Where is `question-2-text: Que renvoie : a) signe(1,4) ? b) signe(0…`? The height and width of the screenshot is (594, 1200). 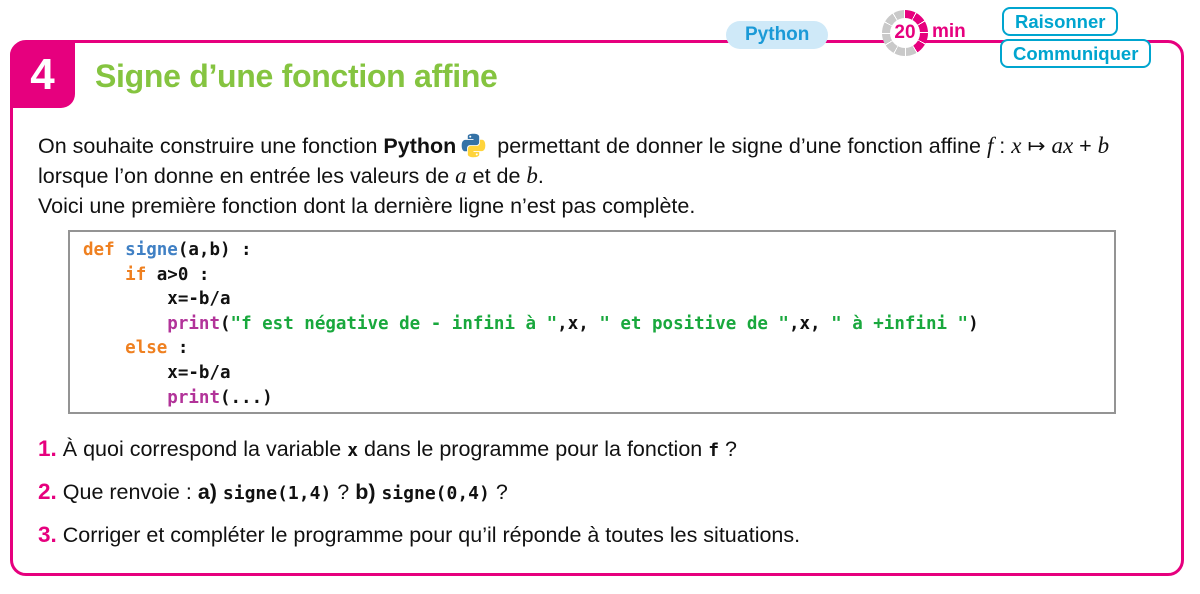
question-2-text: Que renvoie : a) signe(1,4) ? b) signe(0… is located at coordinates (285, 492).